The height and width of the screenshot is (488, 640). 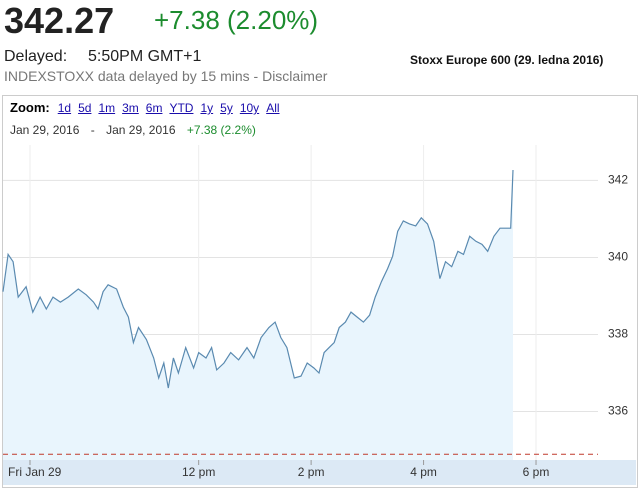 What do you see at coordinates (423, 472) in the screenshot?
I see `x-tick-label: 4 pm` at bounding box center [423, 472].